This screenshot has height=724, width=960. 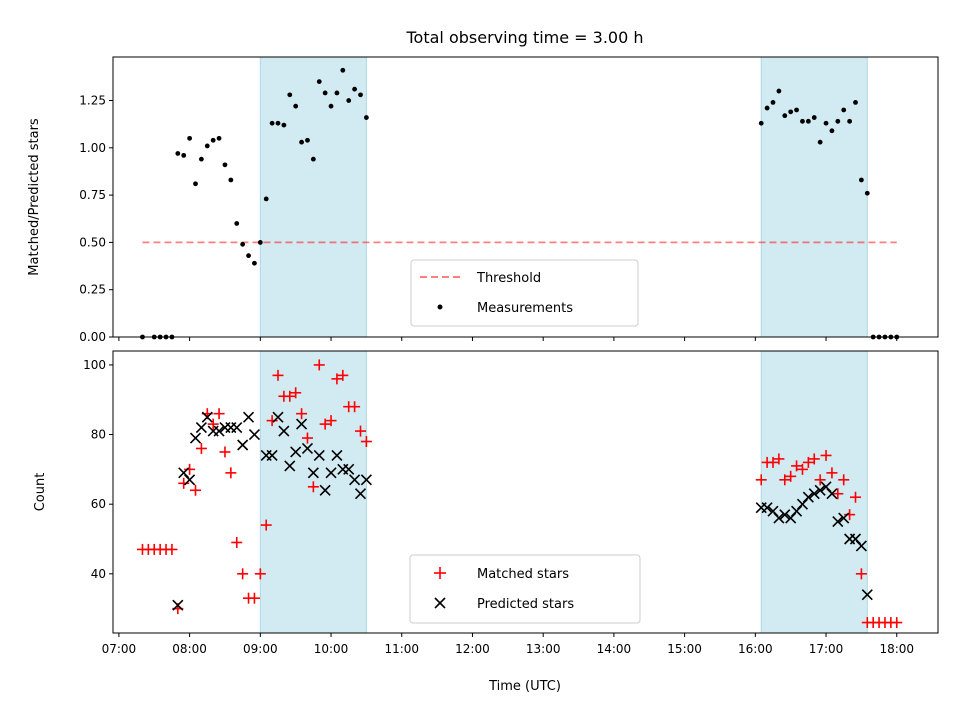 What do you see at coordinates (260, 649) in the screenshot?
I see `bottom-xtick-label: 09:00` at bounding box center [260, 649].